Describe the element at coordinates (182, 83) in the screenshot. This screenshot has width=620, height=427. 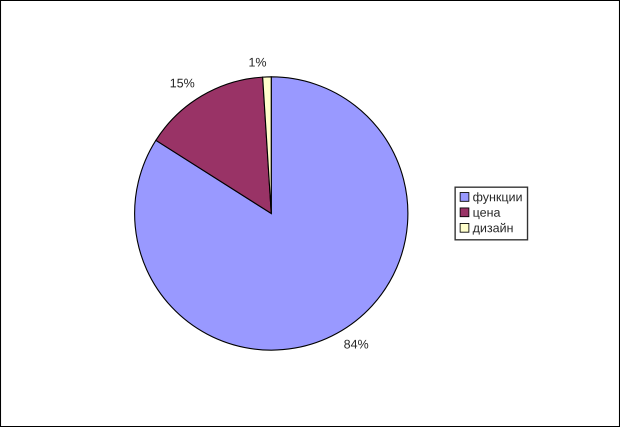
I see `data-label: 15%` at that location.